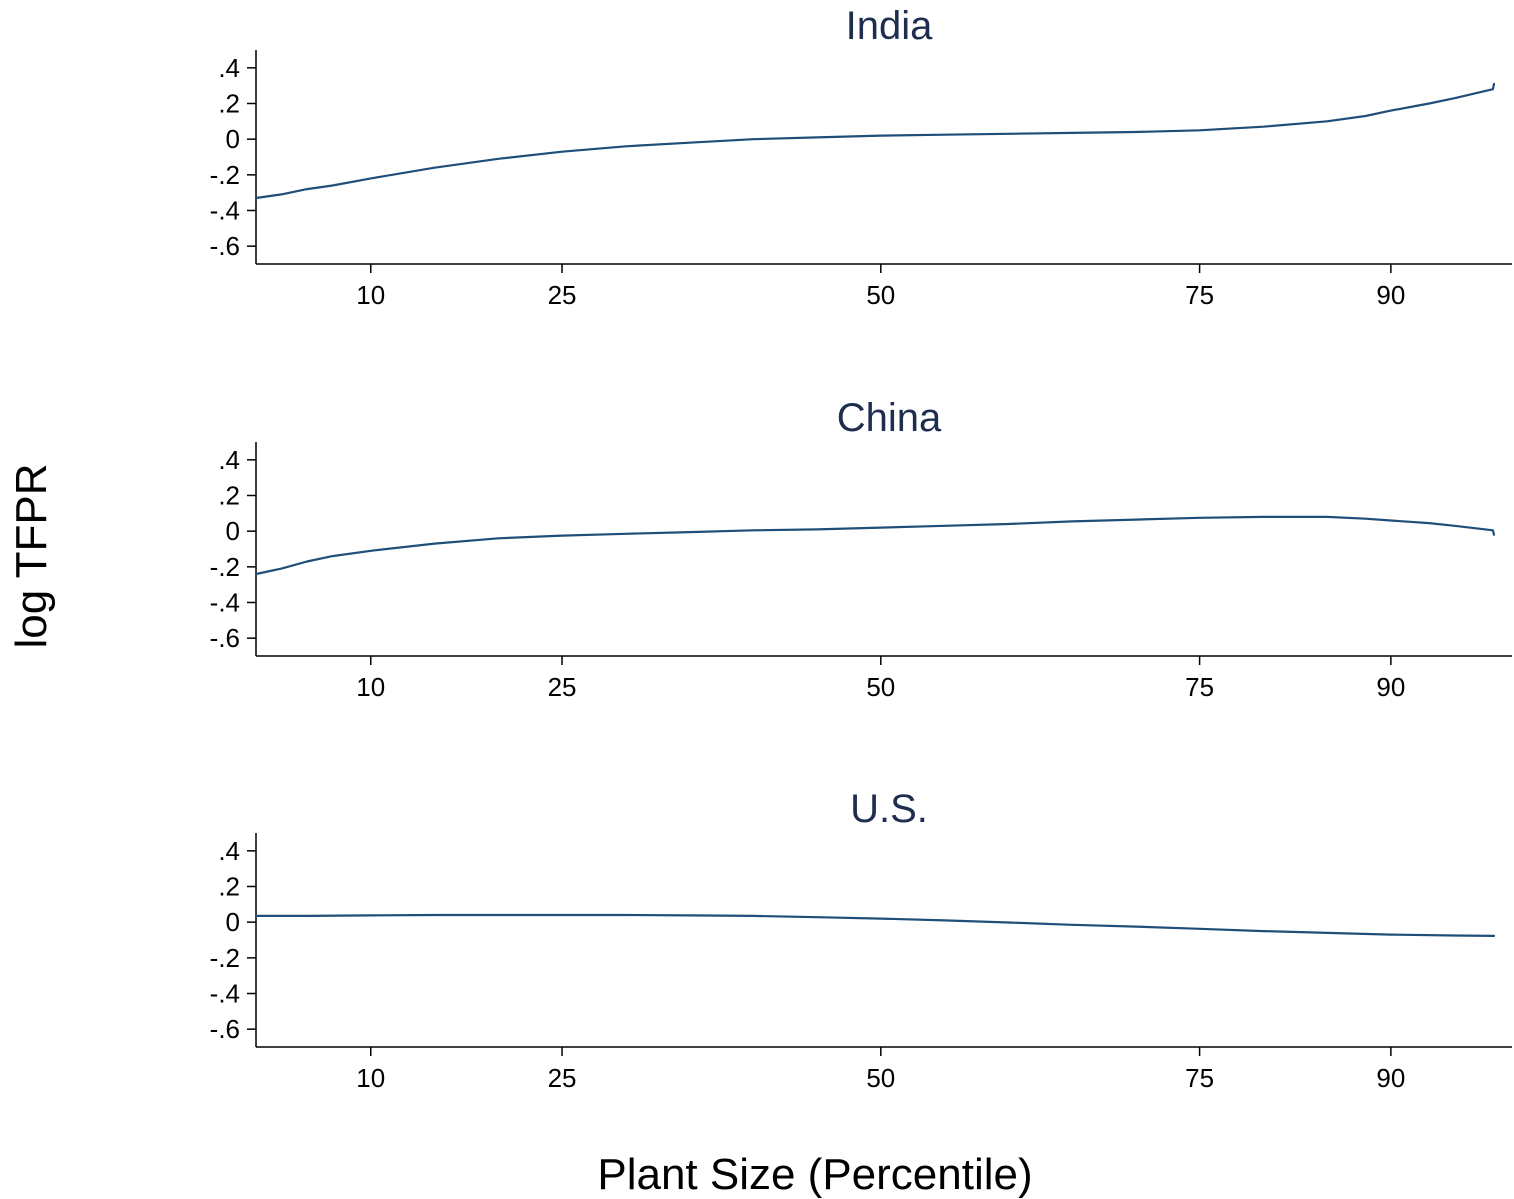 Image resolution: width=1514 pixels, height=1199 pixels. Describe the element at coordinates (889, 809) in the screenshot. I see `panel-title: U.S.` at that location.